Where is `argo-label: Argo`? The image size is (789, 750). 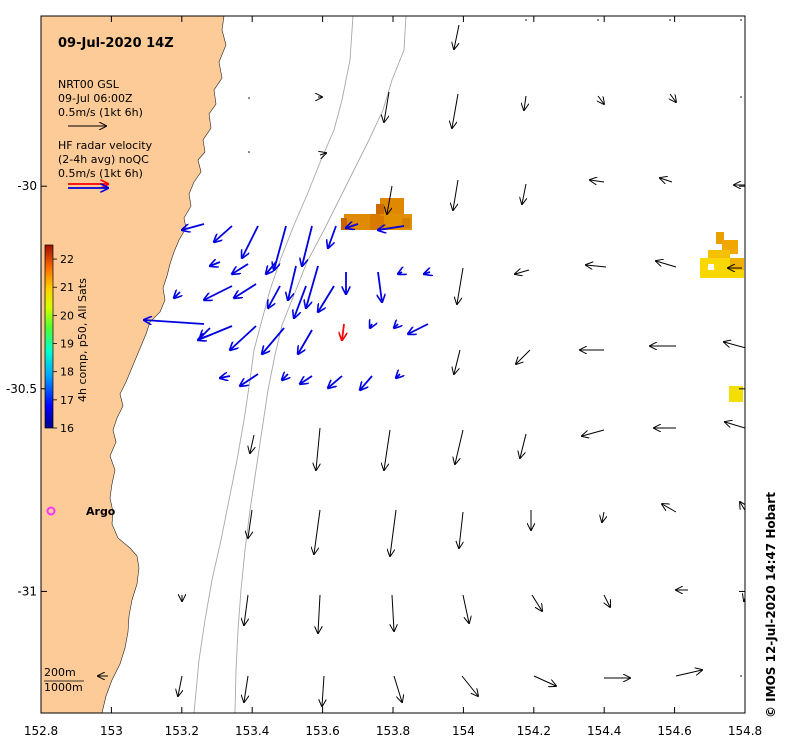
argo-label: Argo is located at coordinates (101, 511).